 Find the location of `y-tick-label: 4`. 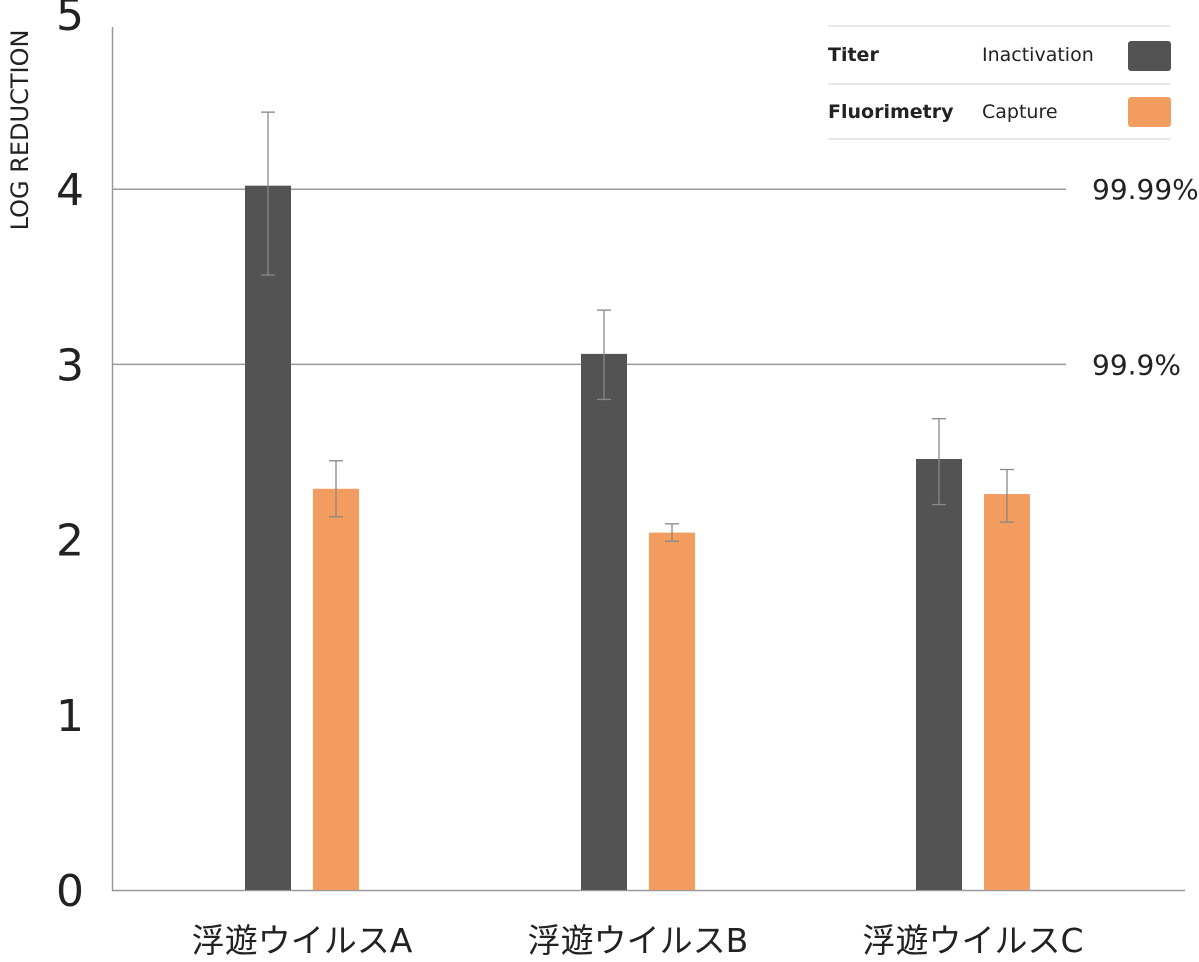

y-tick-label: 4 is located at coordinates (70, 190).